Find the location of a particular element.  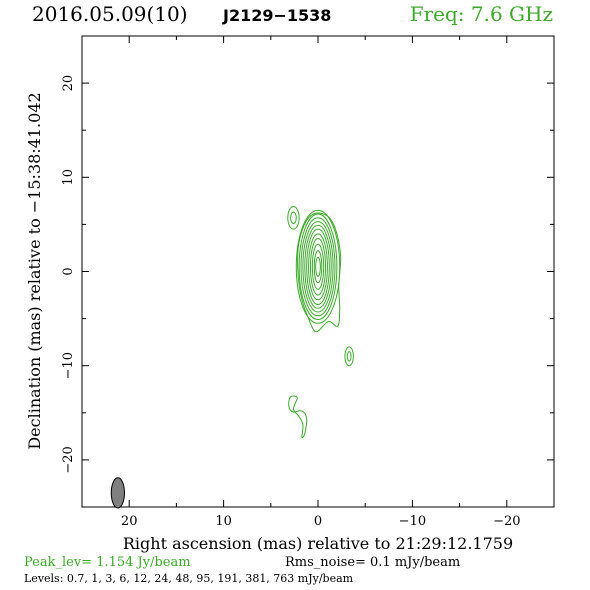

x-tick-label: 20 is located at coordinates (129, 521).